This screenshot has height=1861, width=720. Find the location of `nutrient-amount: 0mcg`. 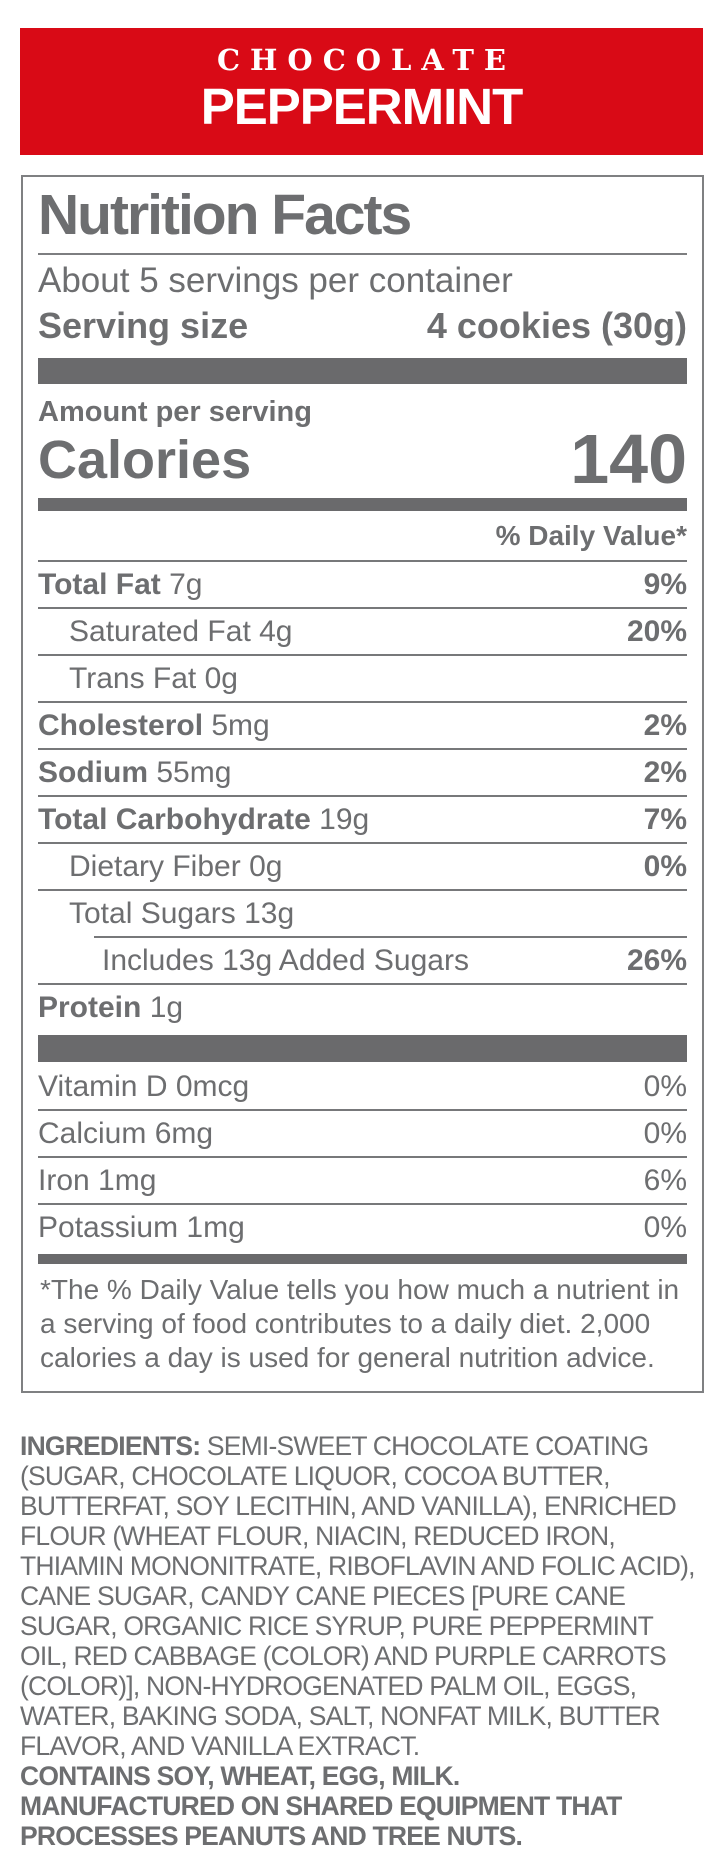

nutrient-amount: 0mcg is located at coordinates (212, 1086).